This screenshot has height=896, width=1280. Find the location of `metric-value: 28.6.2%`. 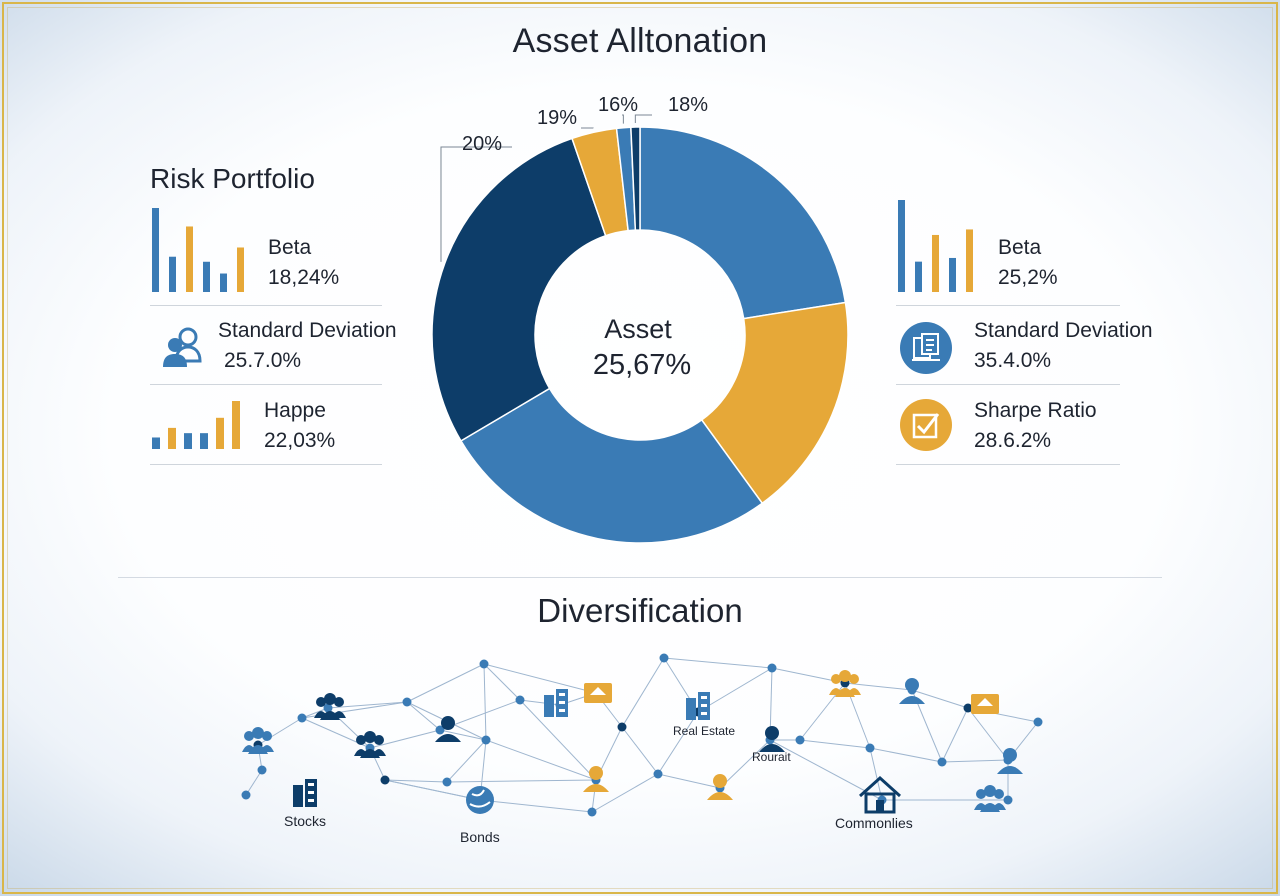

metric-value: 28.6.2% is located at coordinates (1013, 440).